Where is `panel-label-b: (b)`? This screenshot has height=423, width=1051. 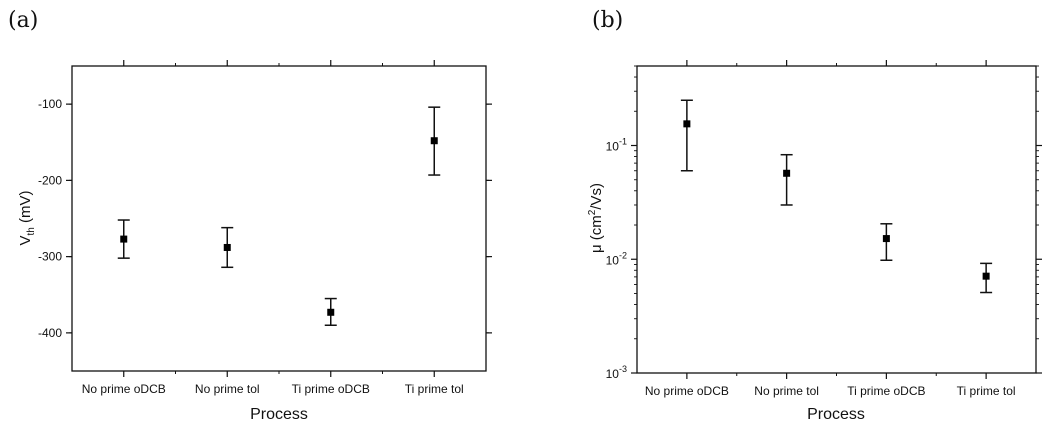 panel-label-b: (b) is located at coordinates (608, 20).